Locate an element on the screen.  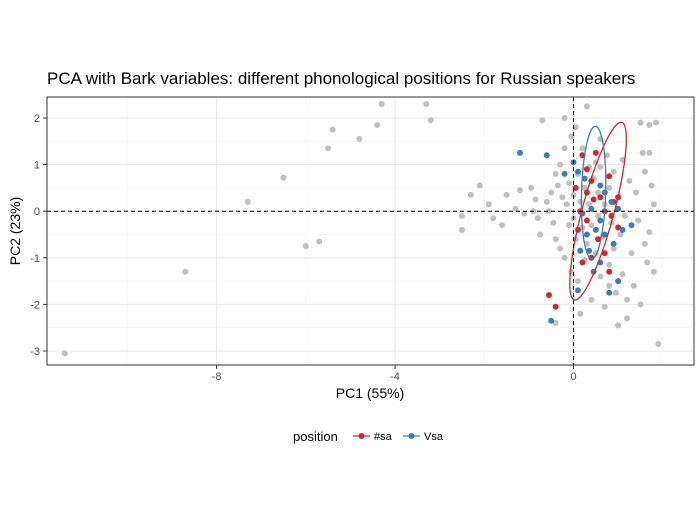
y-tick-label: 1 is located at coordinates (37, 166).